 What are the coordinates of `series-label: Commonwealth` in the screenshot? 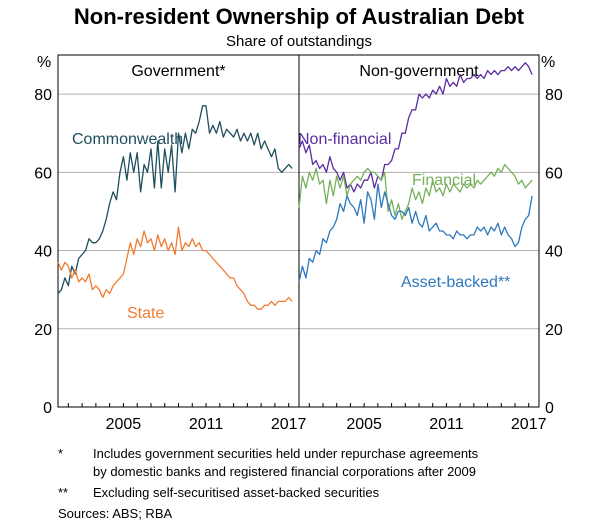 It's located at (127, 139).